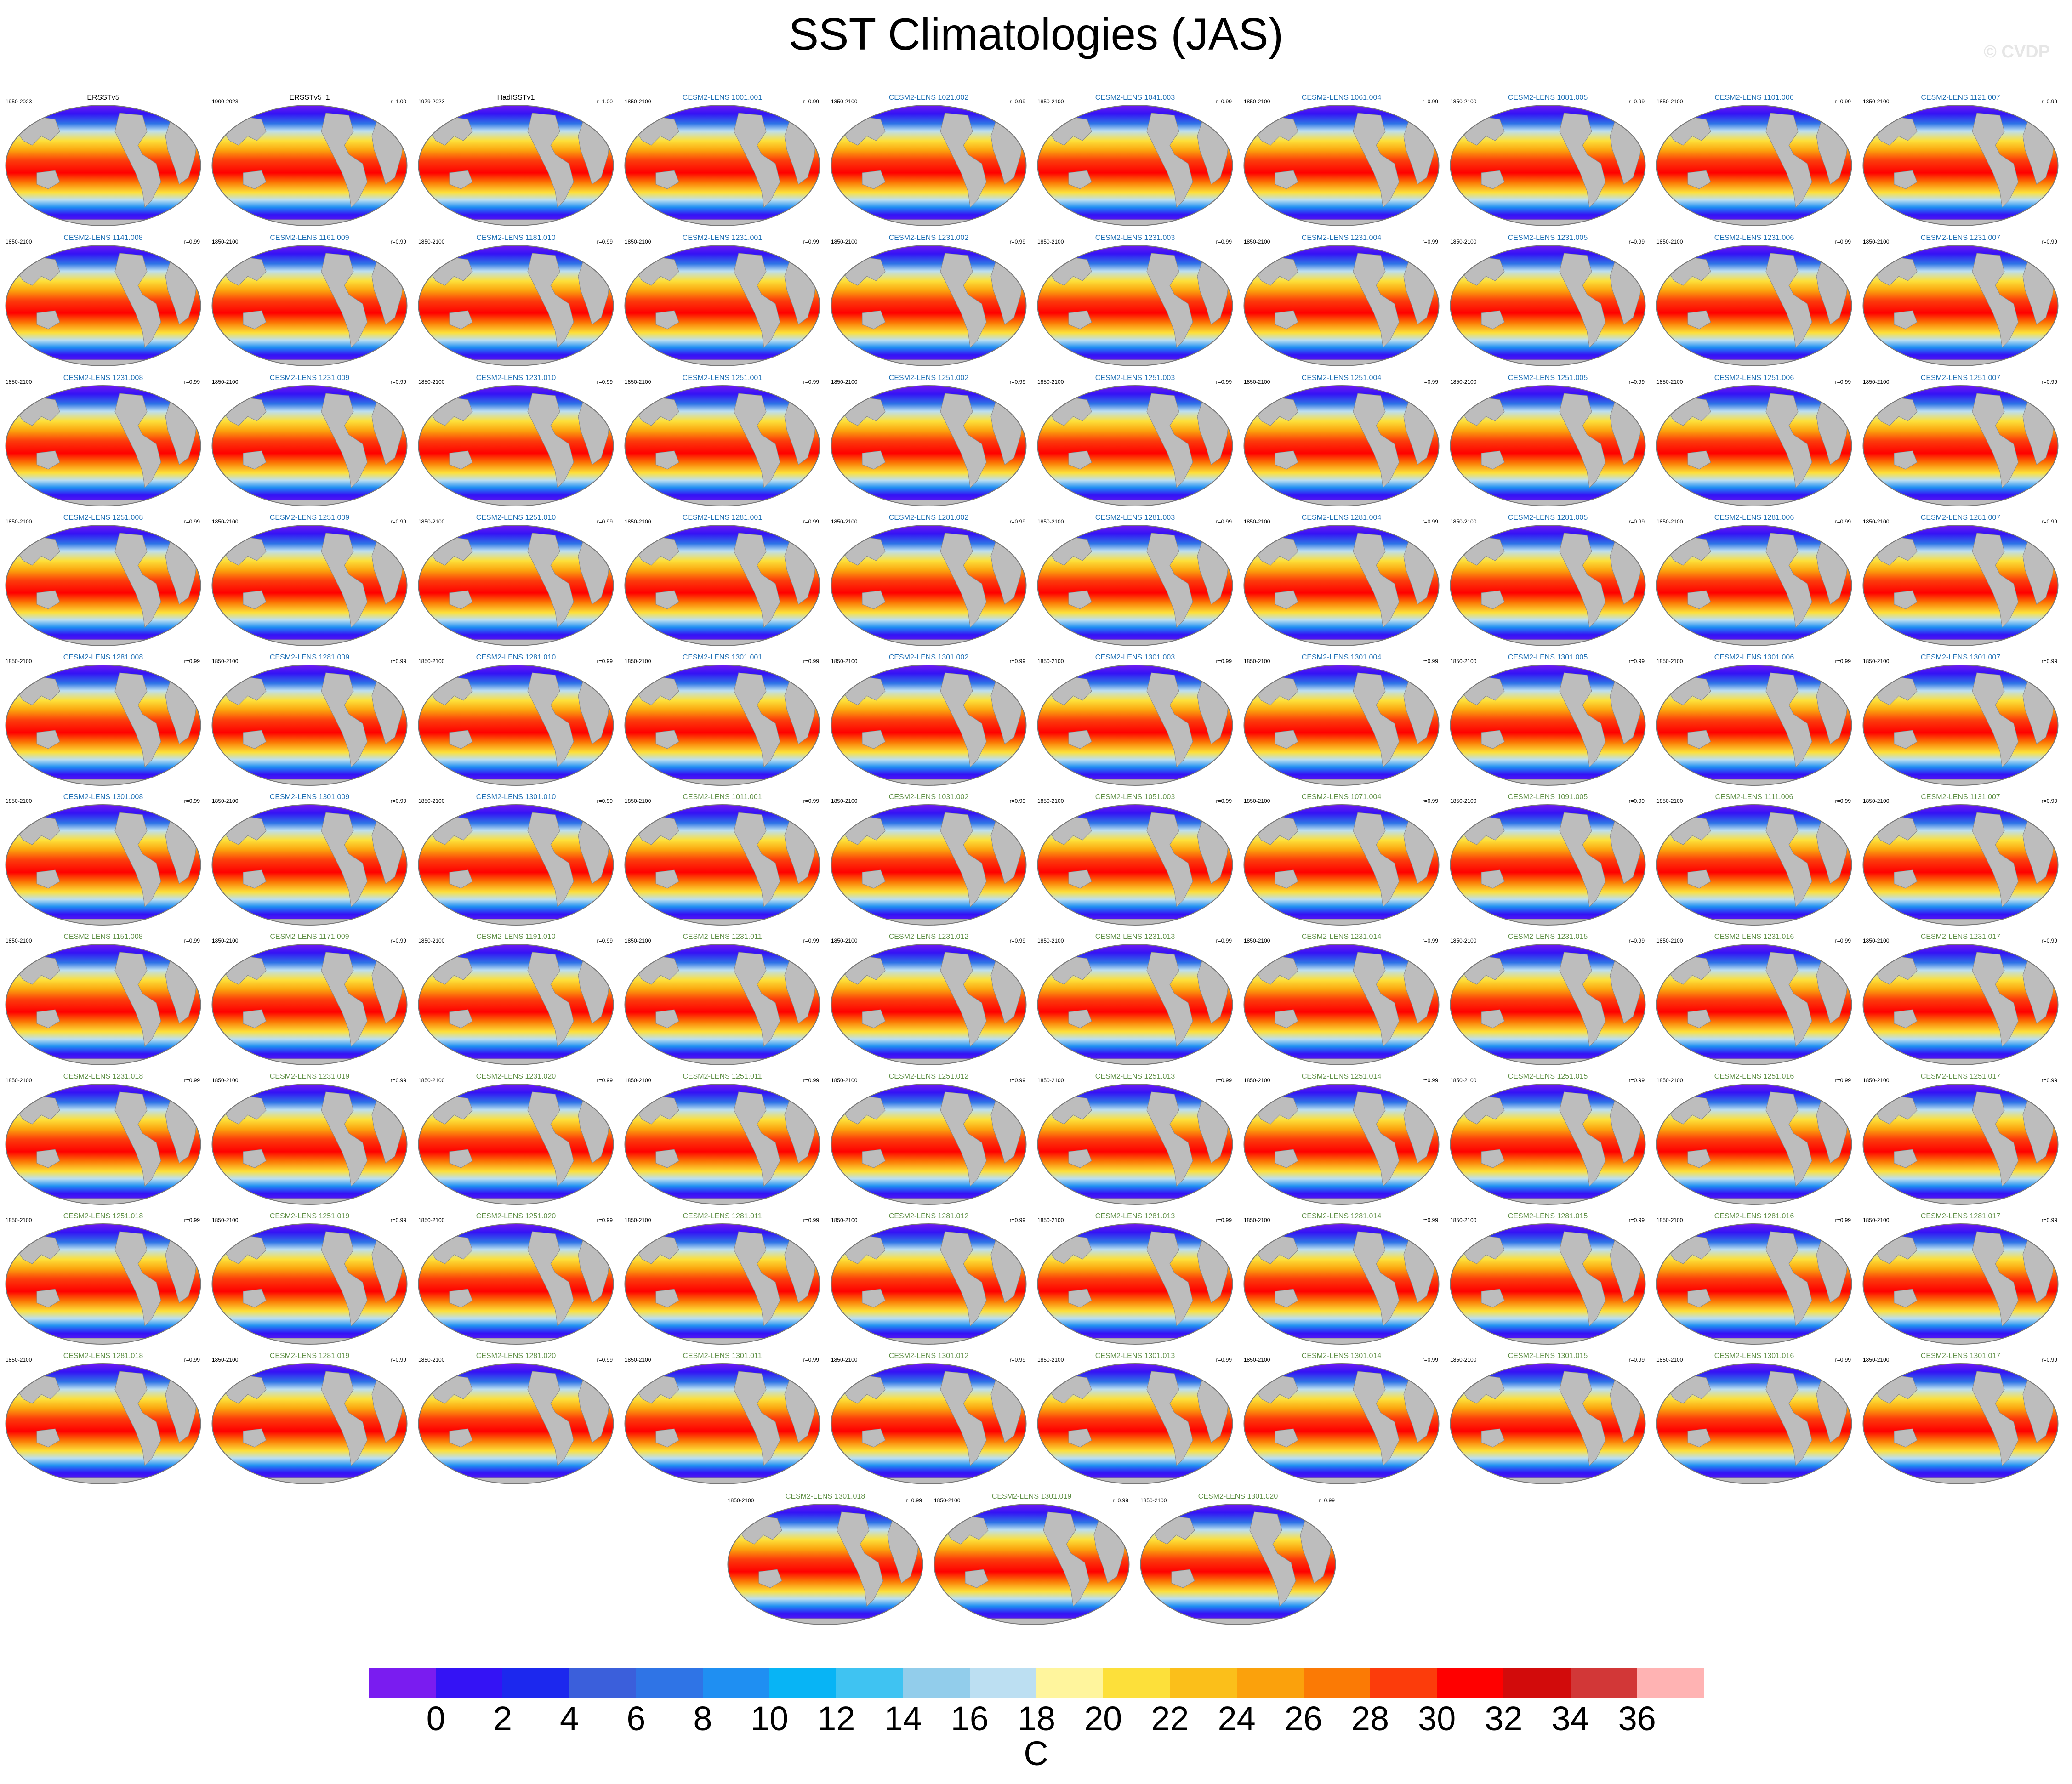  Describe the element at coordinates (516, 1077) in the screenshot. I see `panel-title: CESM2-LENS 1231.020` at that location.